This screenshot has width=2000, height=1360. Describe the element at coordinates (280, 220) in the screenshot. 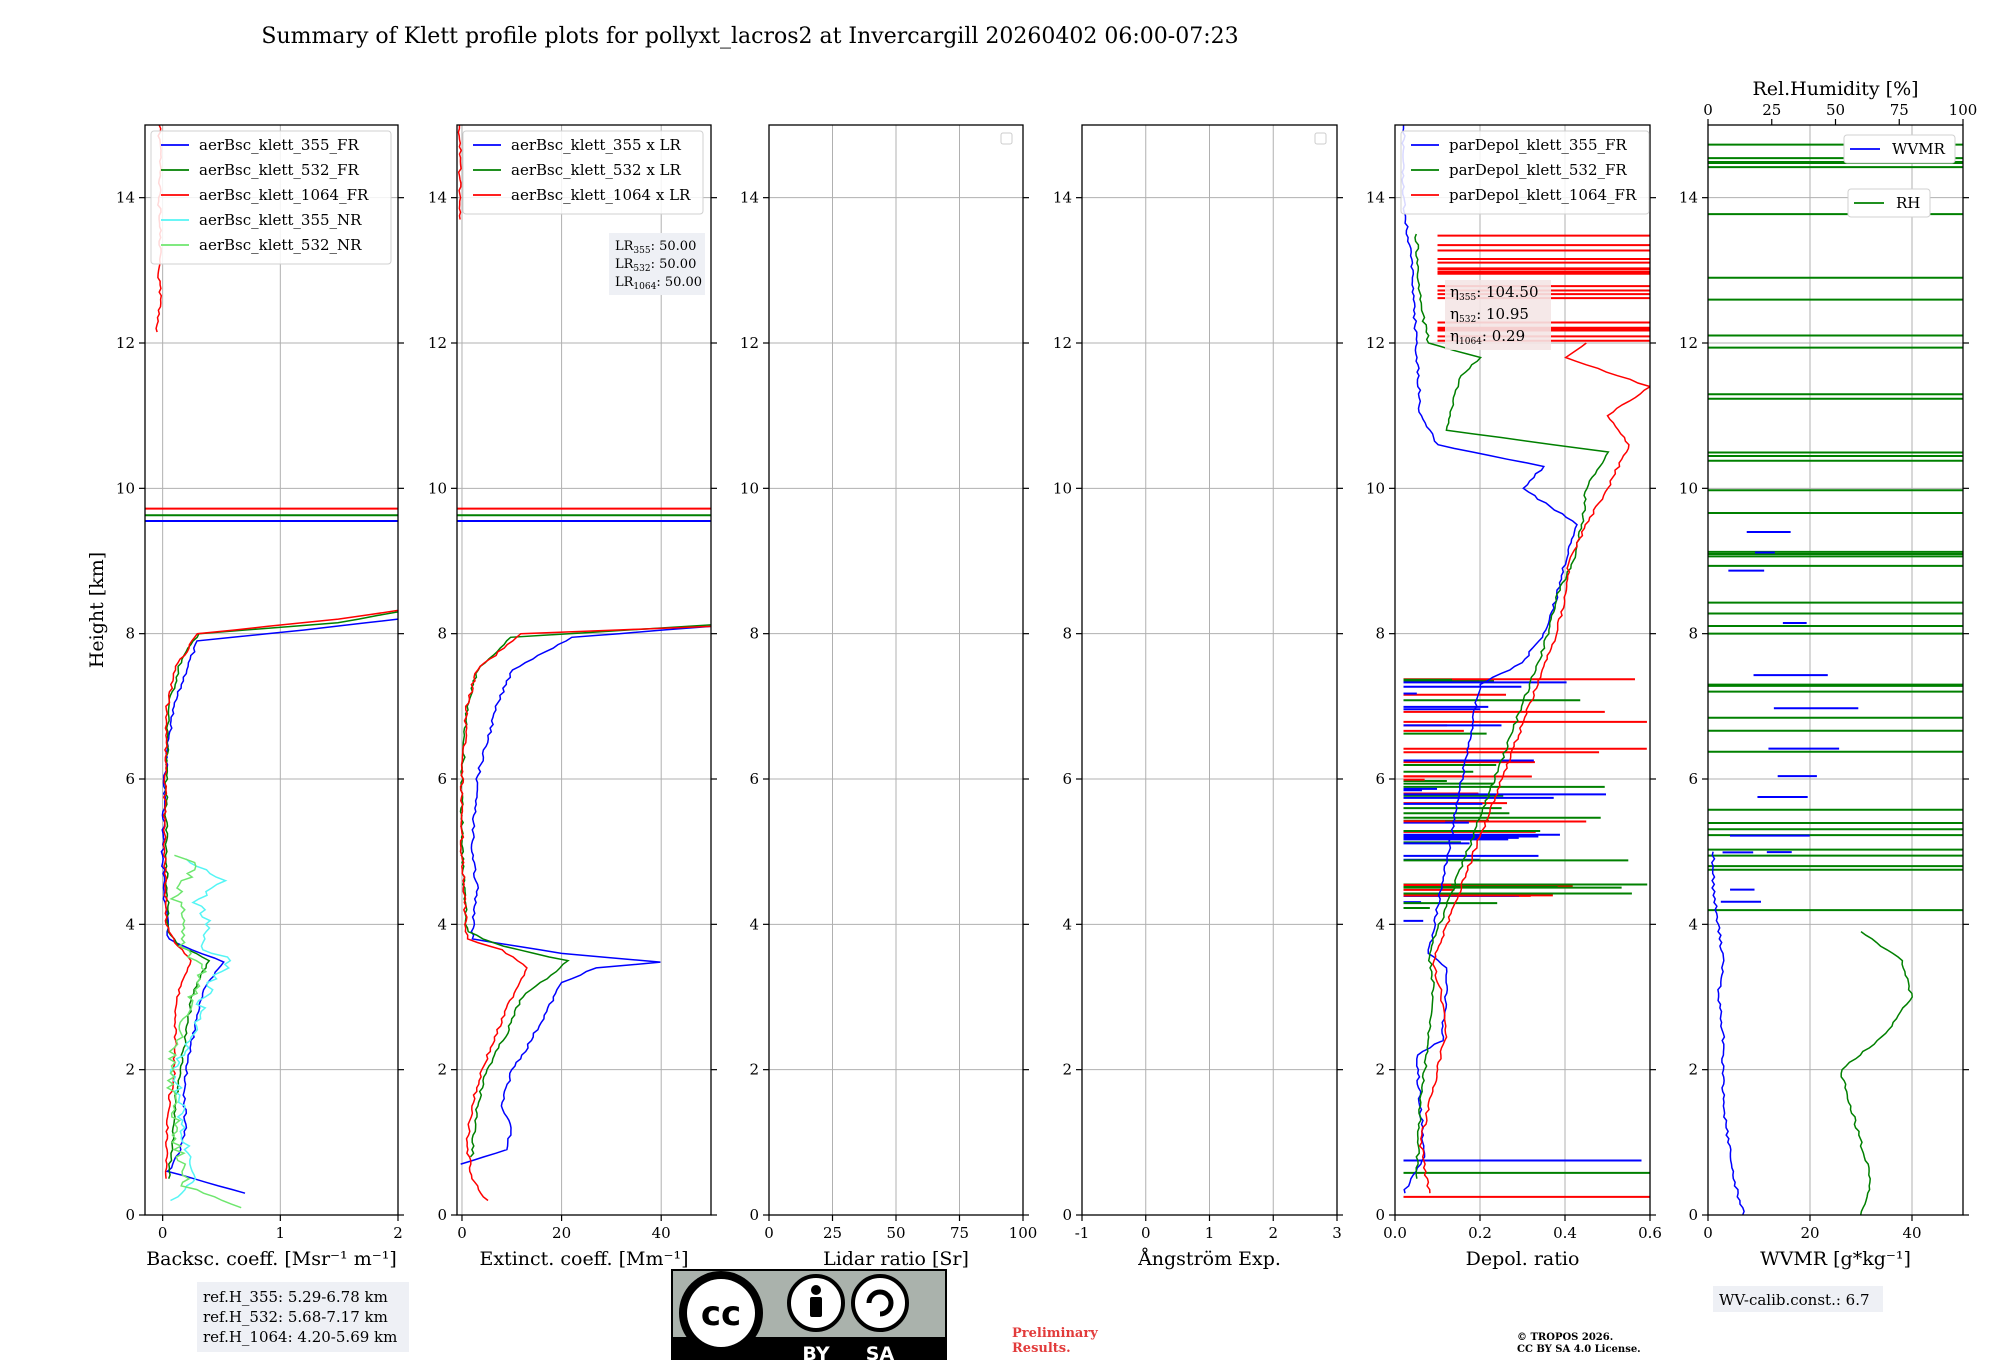

I see `legend-label: aerBsc_klett_355_NR` at that location.